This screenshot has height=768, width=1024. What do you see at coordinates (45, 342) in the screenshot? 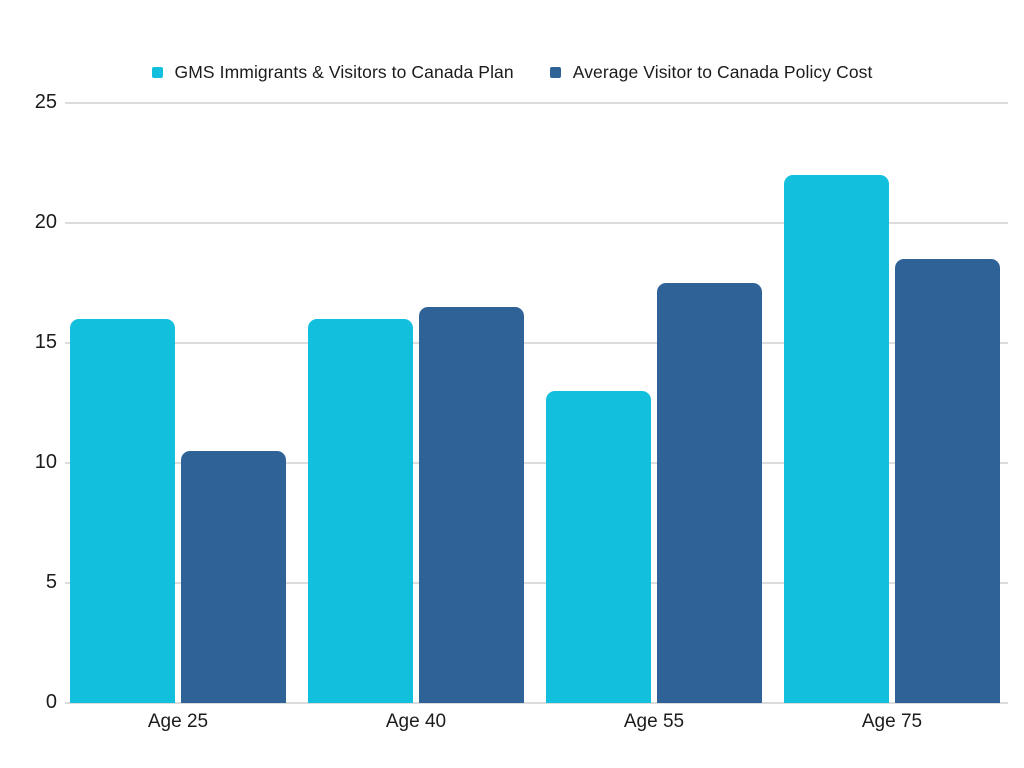
I see `y-tick-label-15: 15` at bounding box center [45, 342].